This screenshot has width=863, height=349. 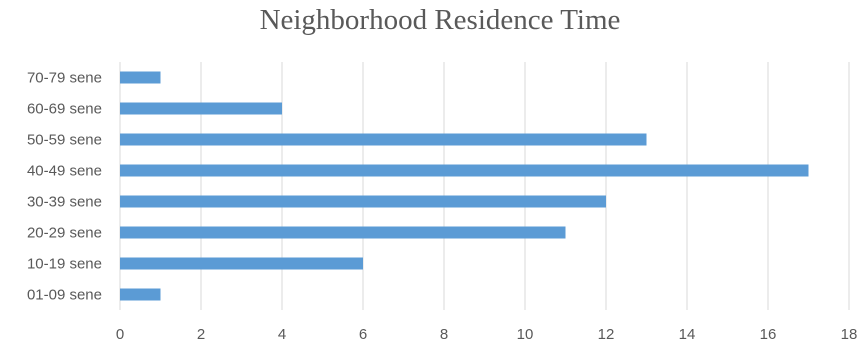 What do you see at coordinates (525, 334) in the screenshot?
I see `x-tick-label: 10` at bounding box center [525, 334].